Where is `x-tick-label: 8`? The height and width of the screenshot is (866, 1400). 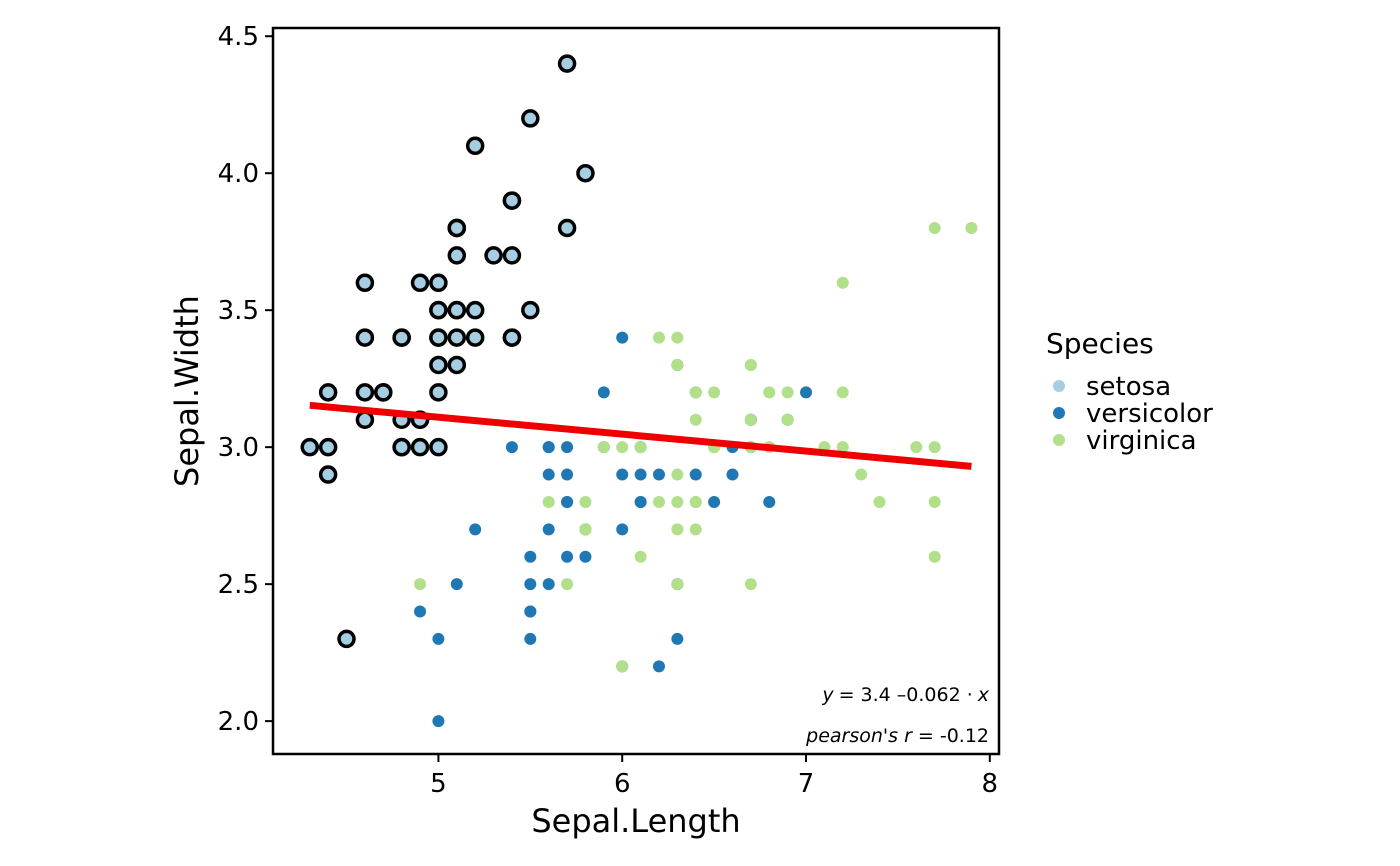 x-tick-label: 8 is located at coordinates (990, 784).